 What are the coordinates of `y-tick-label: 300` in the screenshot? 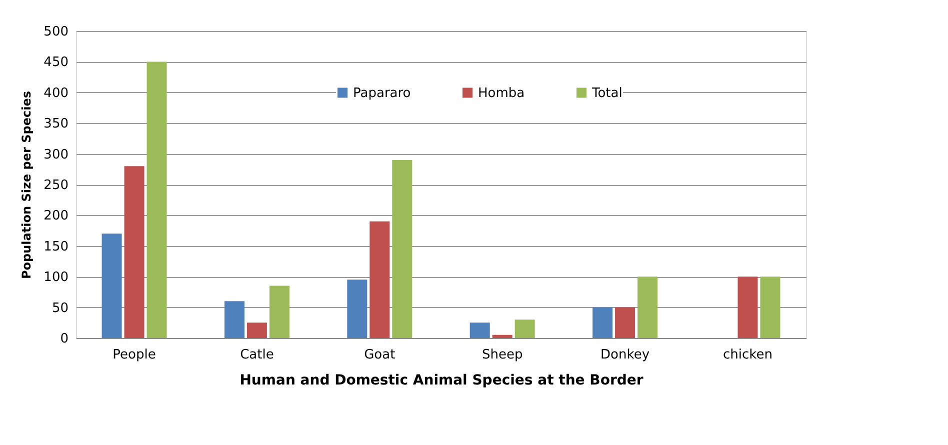 It's located at (56, 154).